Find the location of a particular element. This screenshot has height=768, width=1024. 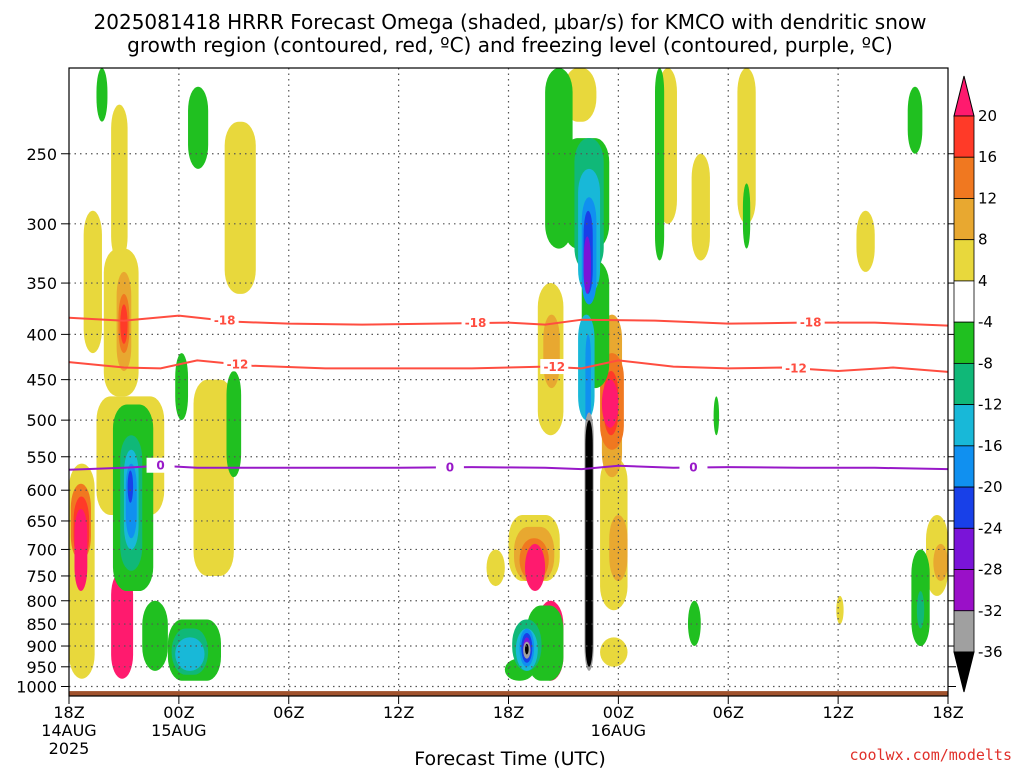

x-tick-year: 2025 is located at coordinates (69, 748).